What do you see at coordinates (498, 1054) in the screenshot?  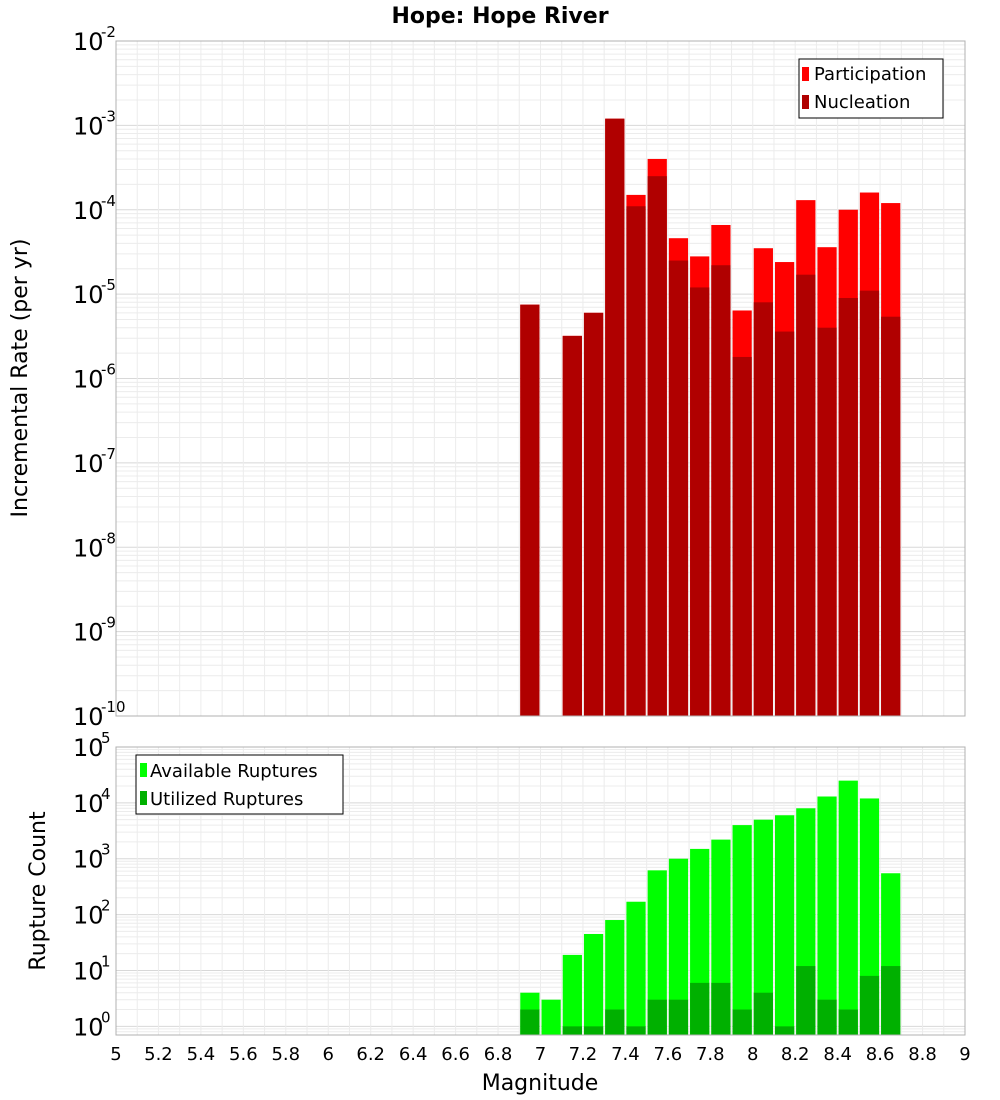 I see `x-tick-label: 6.8` at bounding box center [498, 1054].